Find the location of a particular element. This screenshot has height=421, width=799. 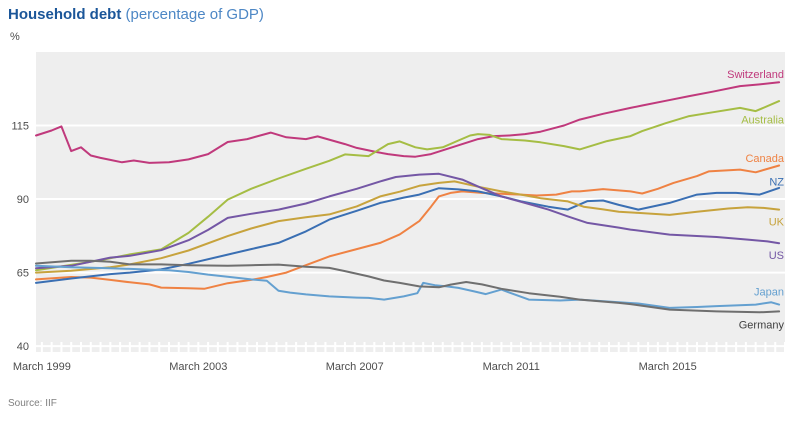

chart-title-subtitle: (percentage of GDP) is located at coordinates (194, 14).